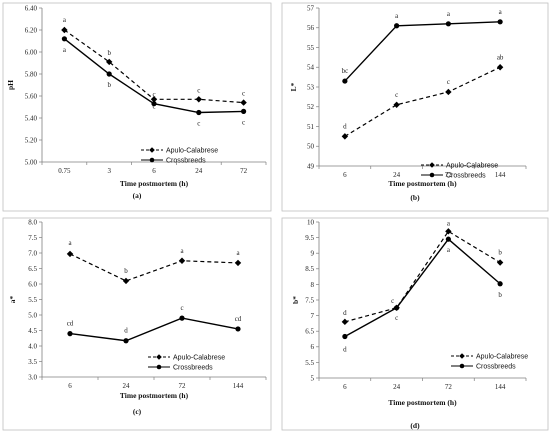 The width and height of the screenshot is (550, 431). I want to click on y-tick-label: 6.20, so click(31, 30).